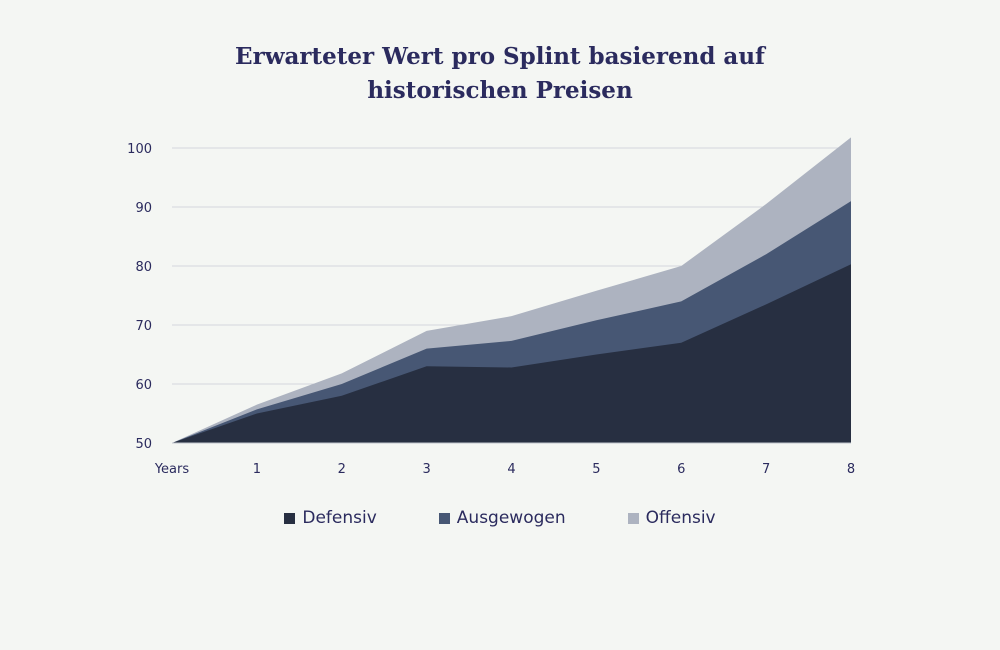 The image size is (1000, 650). I want to click on legend-item-defensiv: Defensiv, so click(330, 518).